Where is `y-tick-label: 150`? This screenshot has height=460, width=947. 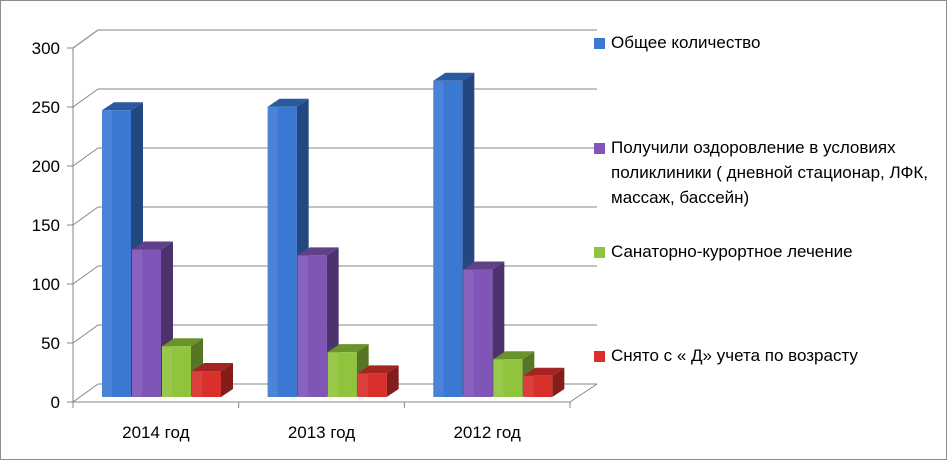 y-tick-label: 150 is located at coordinates (46, 225).